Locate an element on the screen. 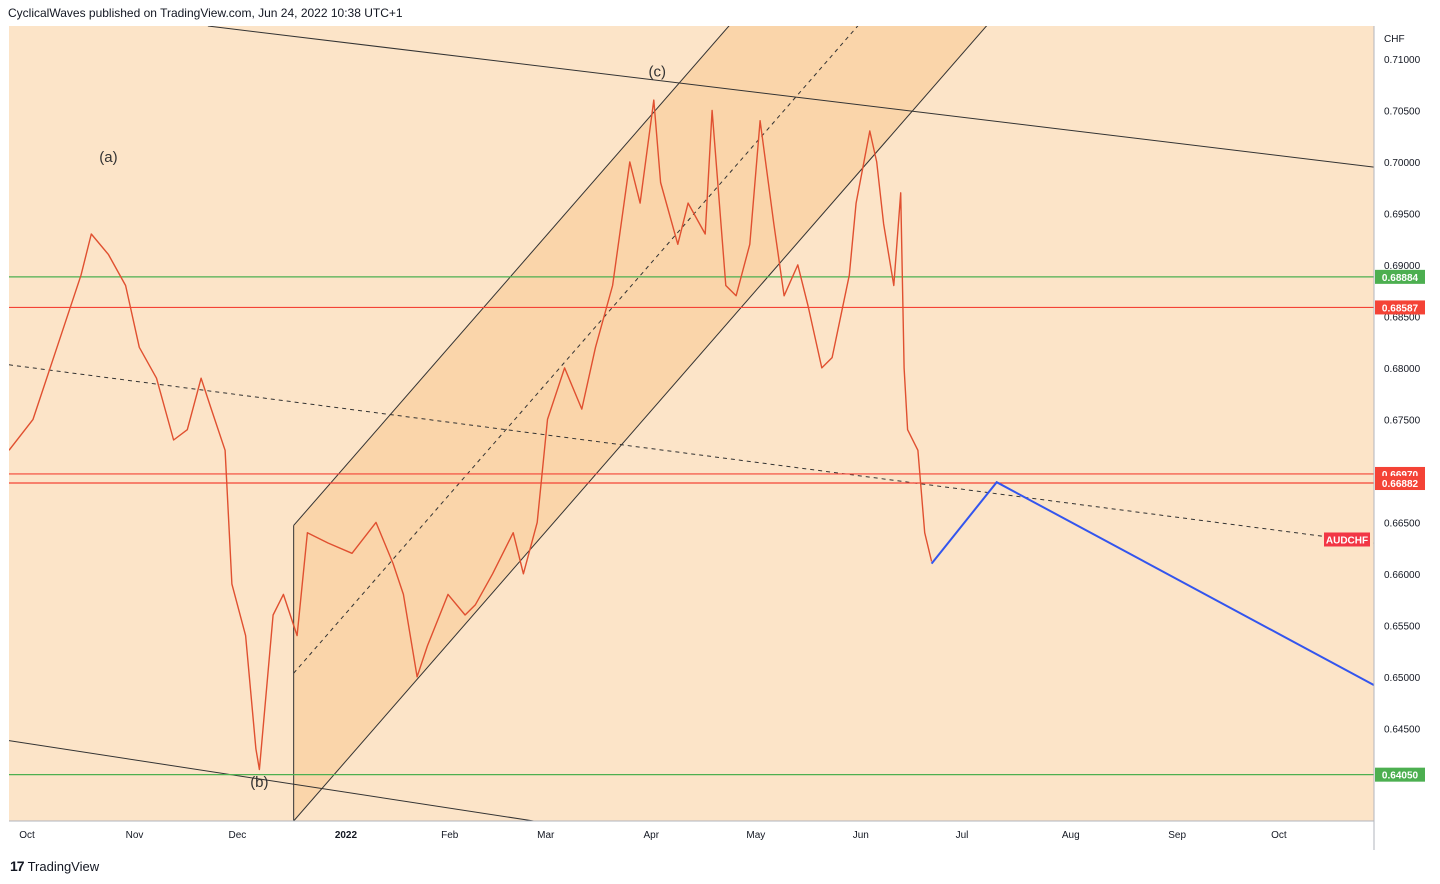 Image resolution: width=1440 pixels, height=884 pixels. symbol-tag-text: AUDCHF is located at coordinates (1347, 540).